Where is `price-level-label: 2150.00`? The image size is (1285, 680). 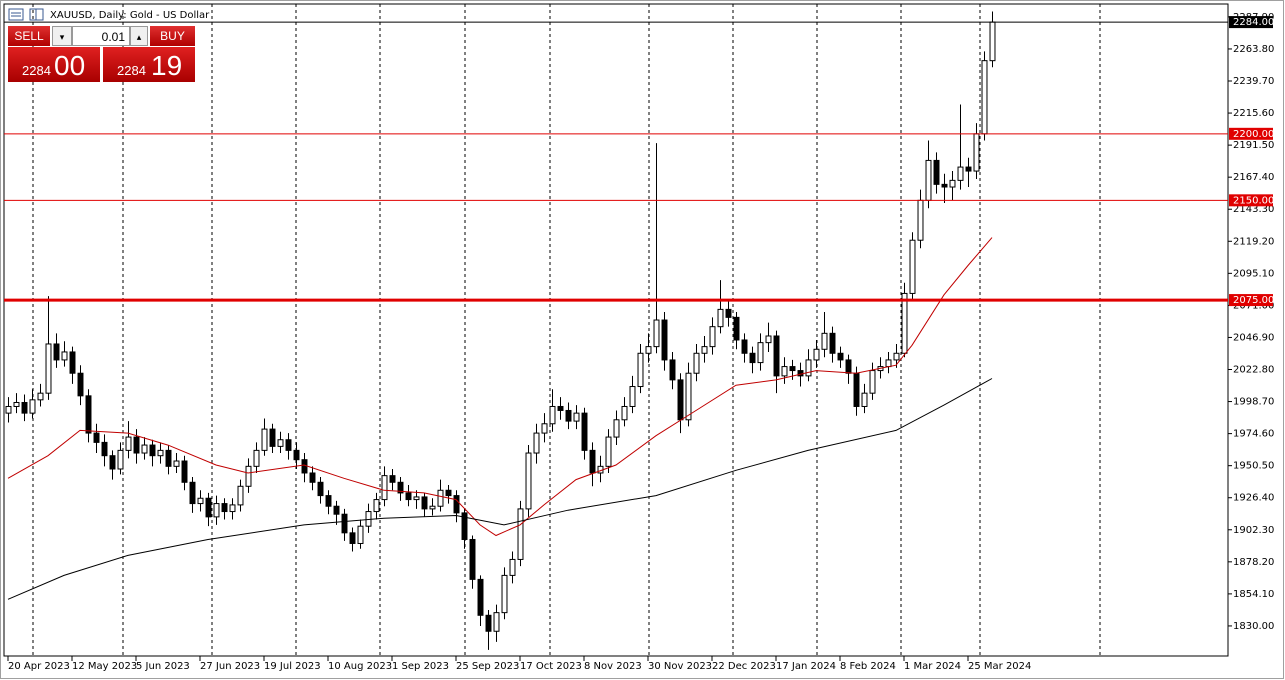 price-level-label: 2150.00 is located at coordinates (1253, 200).